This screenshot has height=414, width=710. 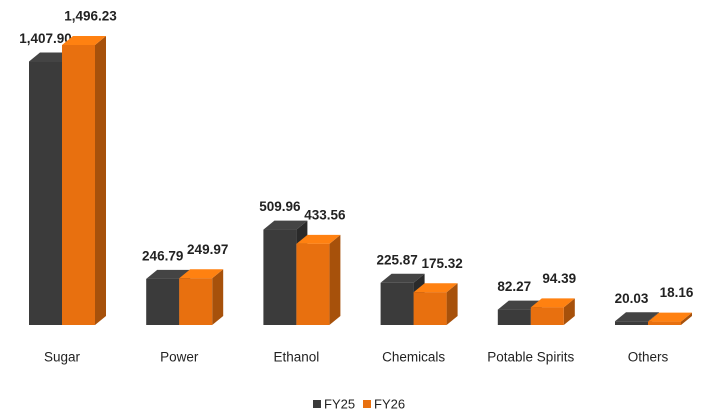 I want to click on data-label: 18.16, so click(x=677, y=292).